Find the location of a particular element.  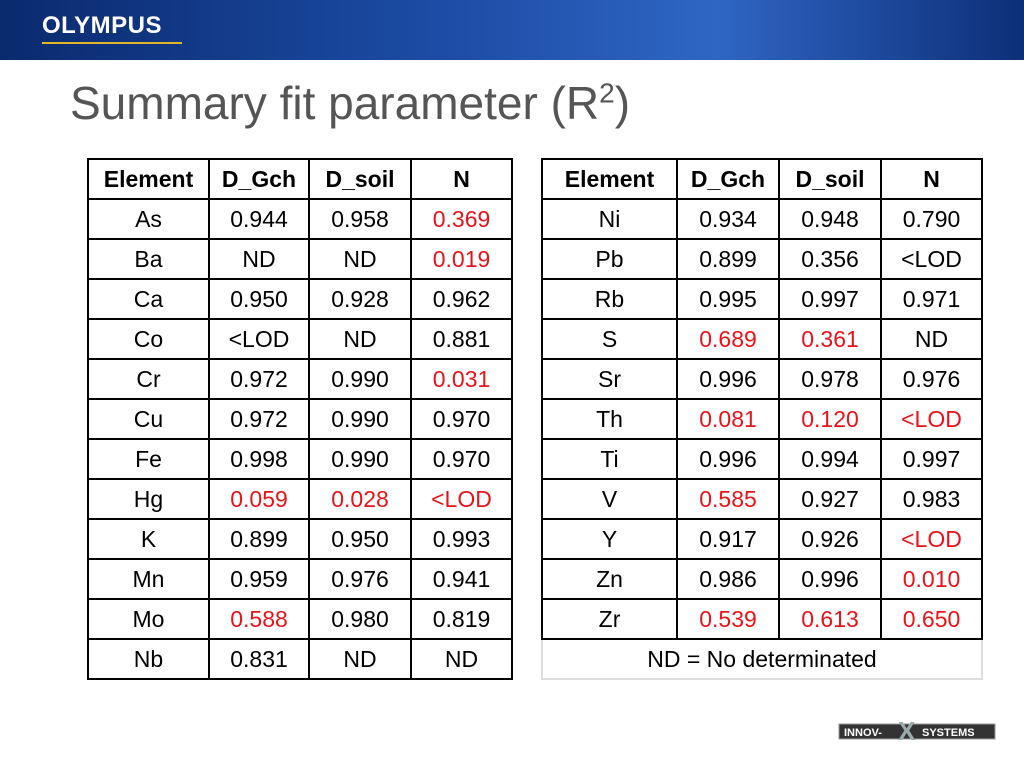

footnote-row: ND = No determinated is located at coordinates (762, 659).